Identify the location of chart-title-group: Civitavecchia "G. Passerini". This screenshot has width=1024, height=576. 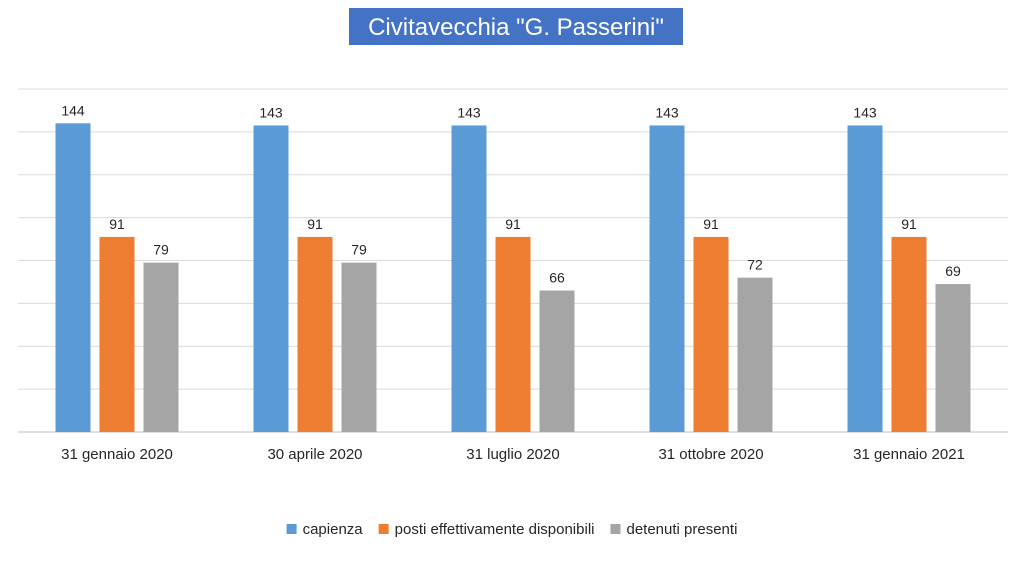
(516, 26).